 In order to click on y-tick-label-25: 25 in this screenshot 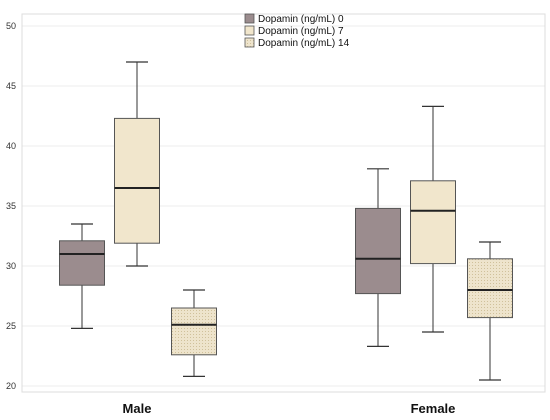, I will do `click(11, 326)`.